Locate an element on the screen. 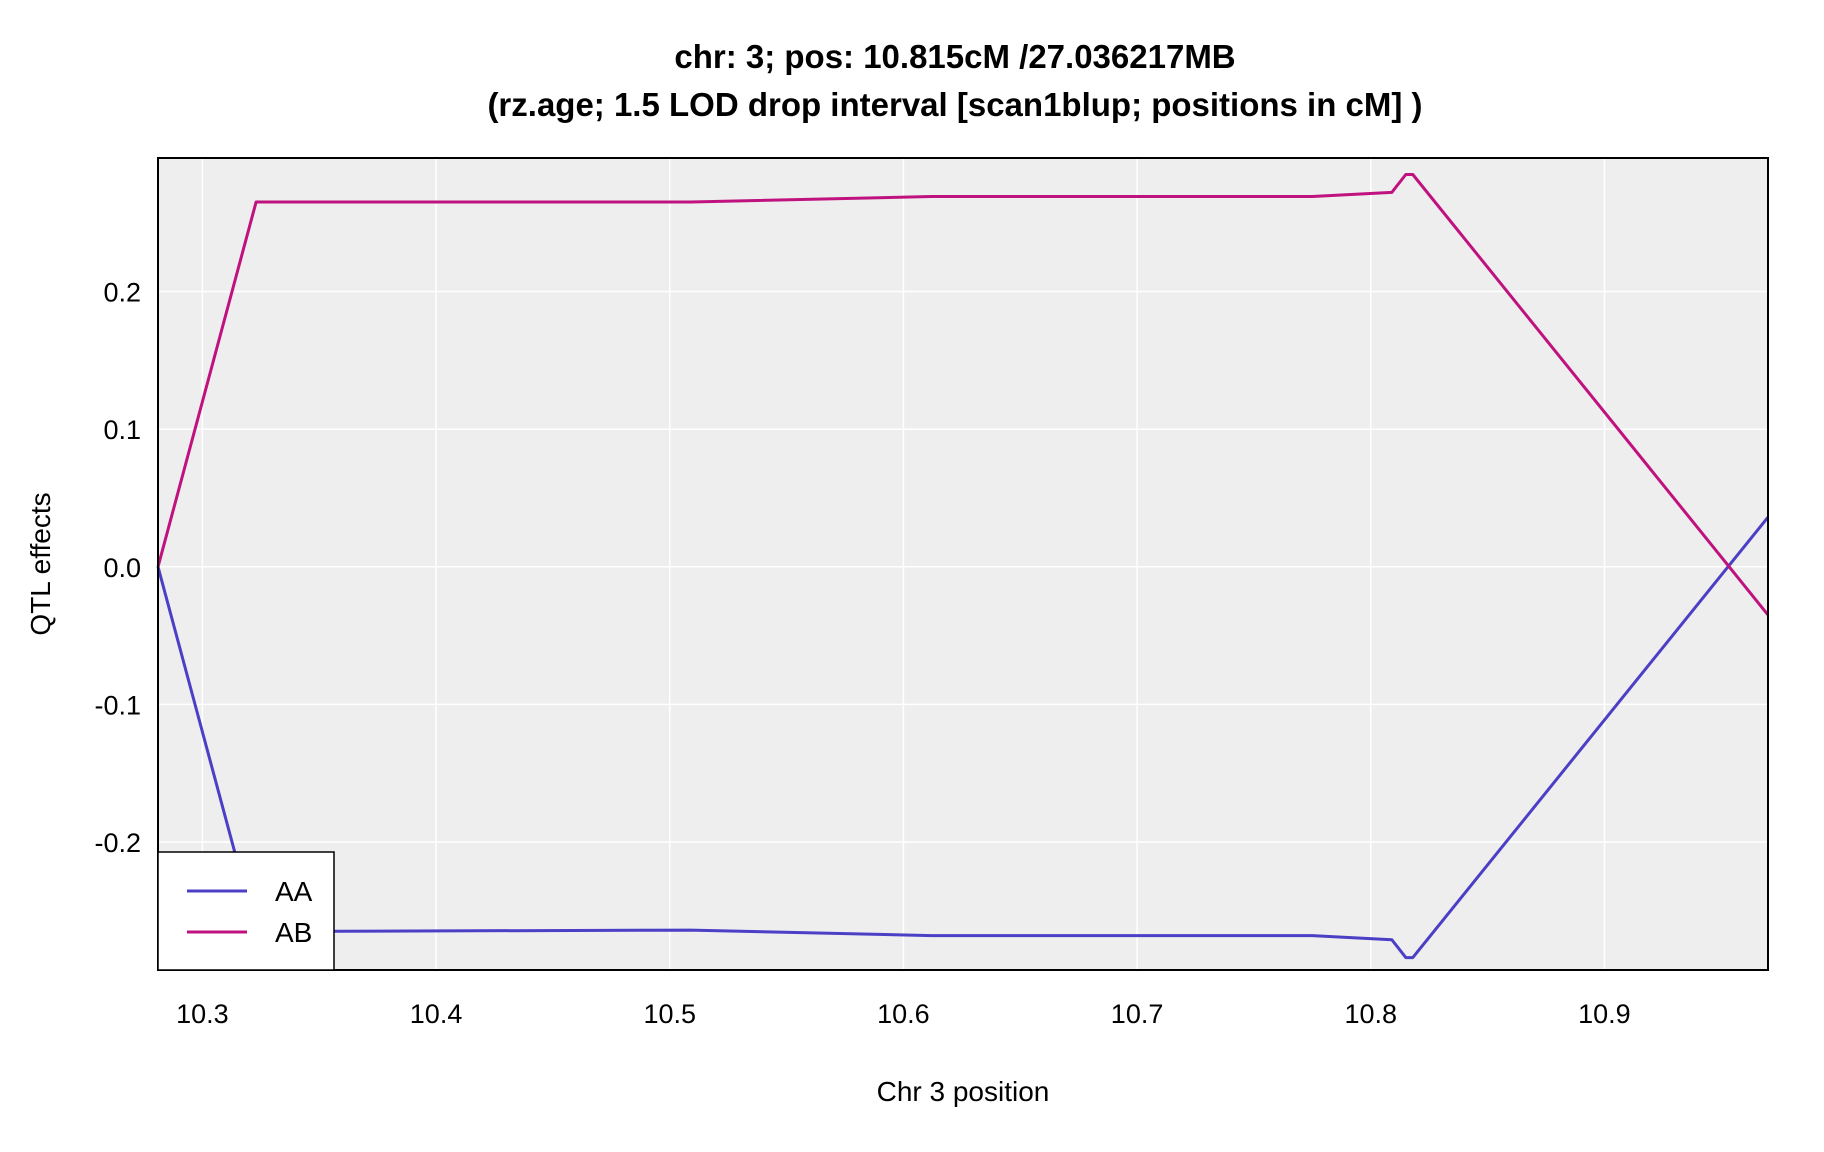  x-tick-label: 10.9 is located at coordinates (1604, 1014).